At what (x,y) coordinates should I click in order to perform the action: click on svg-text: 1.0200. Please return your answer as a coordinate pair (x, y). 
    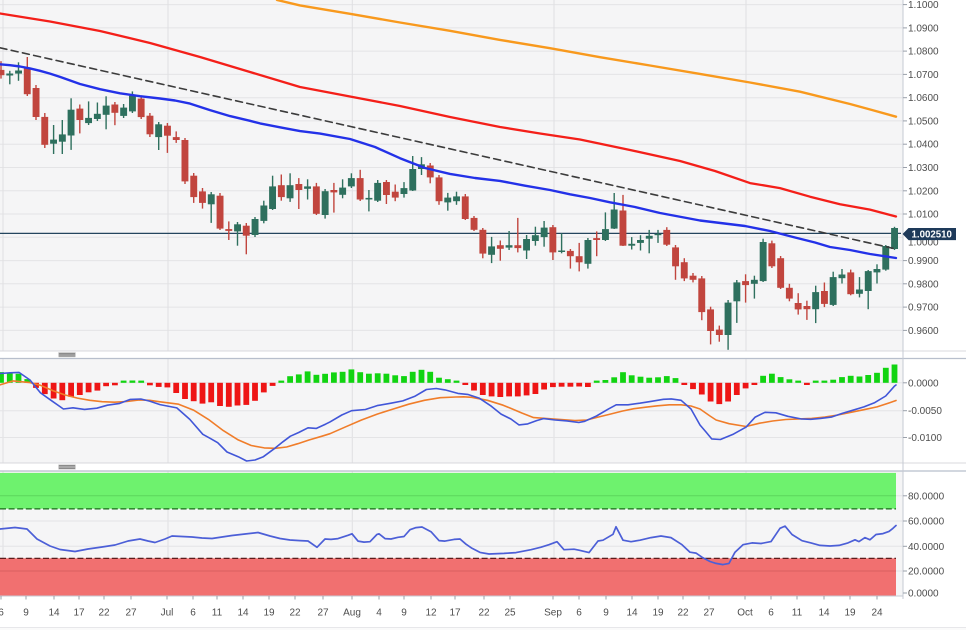
    Looking at the image, I should click on (923, 191).